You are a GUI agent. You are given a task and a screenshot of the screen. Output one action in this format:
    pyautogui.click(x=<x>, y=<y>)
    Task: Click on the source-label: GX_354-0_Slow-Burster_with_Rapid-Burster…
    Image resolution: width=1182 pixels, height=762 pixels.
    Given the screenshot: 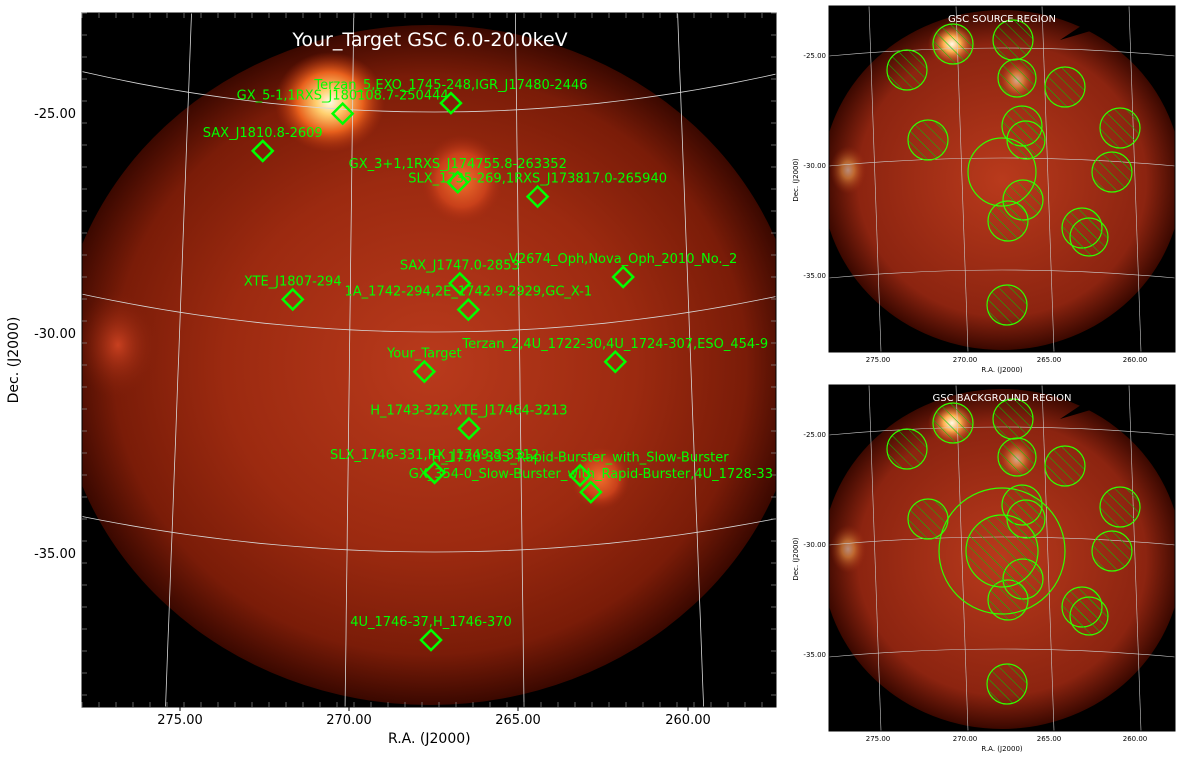 What is the action you would take?
    pyautogui.click(x=591, y=474)
    